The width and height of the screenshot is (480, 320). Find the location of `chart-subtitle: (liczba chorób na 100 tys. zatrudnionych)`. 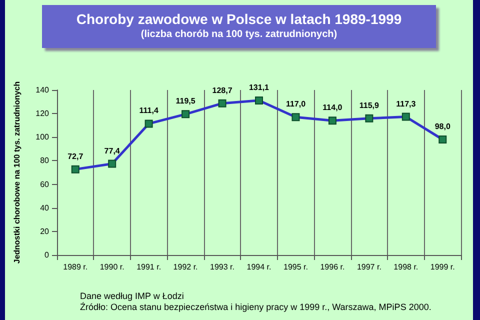

chart-subtitle: (liczba chorób na 100 tys. zatrudnionych) is located at coordinates (239, 34).